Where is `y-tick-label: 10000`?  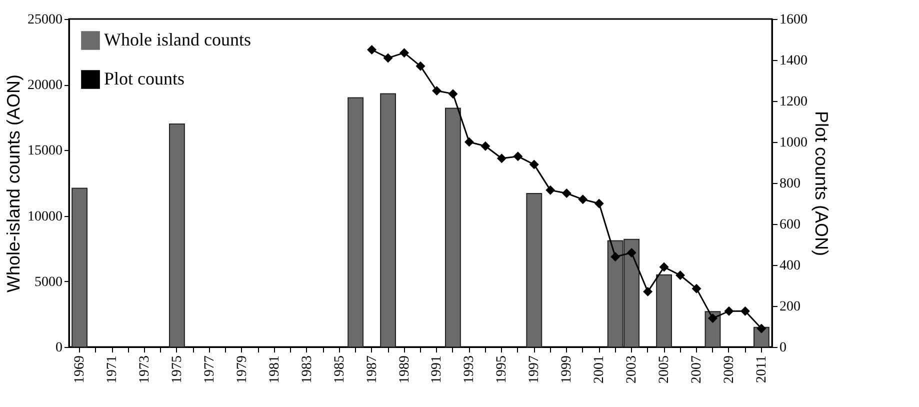
y-tick-label: 10000 is located at coordinates (45, 216).